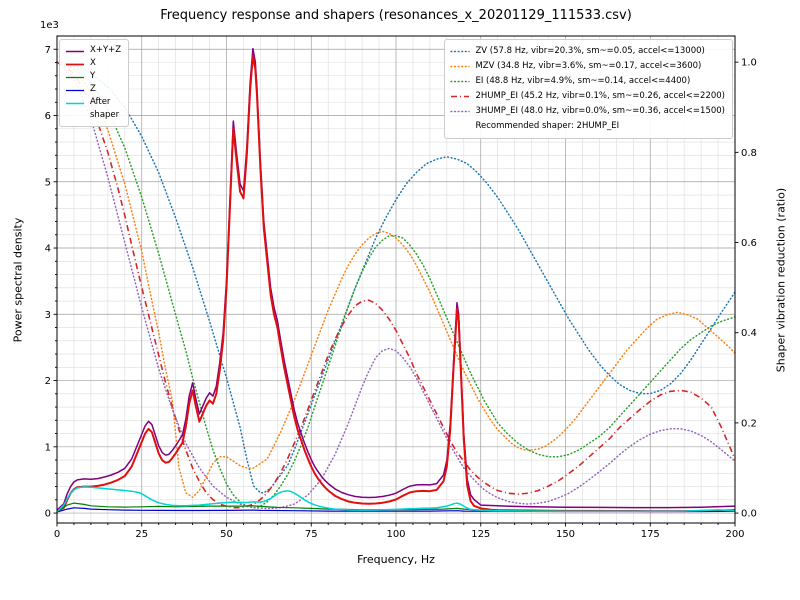 The image size is (800, 600). What do you see at coordinates (749, 153) in the screenshot?
I see `svg-text: 0.8` at bounding box center [749, 153].